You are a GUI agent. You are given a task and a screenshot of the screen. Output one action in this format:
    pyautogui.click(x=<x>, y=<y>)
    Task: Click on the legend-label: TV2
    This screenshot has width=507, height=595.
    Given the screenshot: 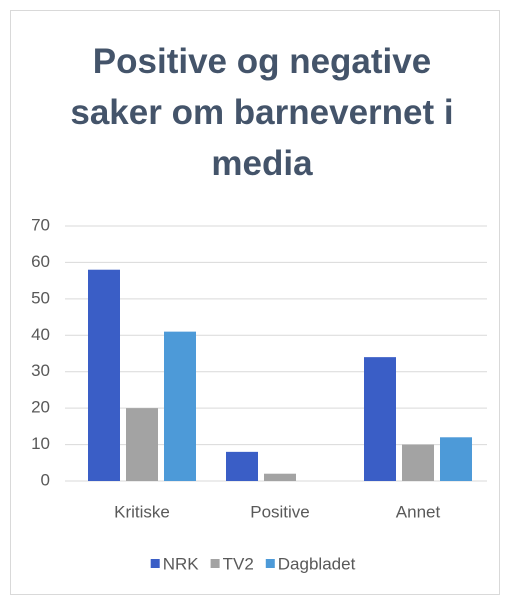 What is the action you would take?
    pyautogui.click(x=238, y=563)
    